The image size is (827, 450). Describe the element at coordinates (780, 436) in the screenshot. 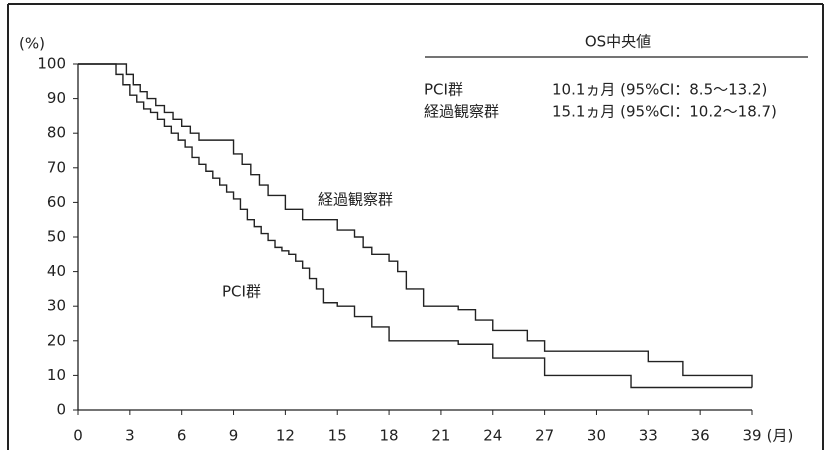

I see `x-axis-label: (月)` at that location.